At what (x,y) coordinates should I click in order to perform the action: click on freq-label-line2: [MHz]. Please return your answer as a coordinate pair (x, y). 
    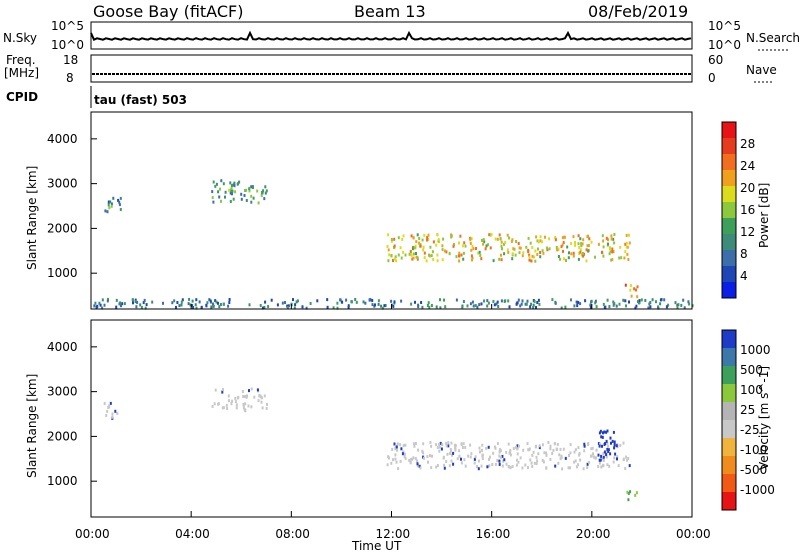
    Looking at the image, I should click on (21, 73).